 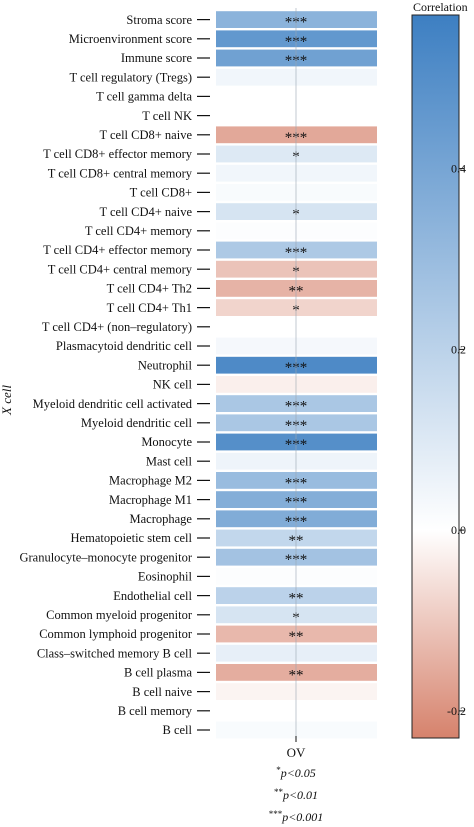 What do you see at coordinates (117, 327) in the screenshot?
I see `row-label: T cell CD4+ (non–regulatory)` at bounding box center [117, 327].